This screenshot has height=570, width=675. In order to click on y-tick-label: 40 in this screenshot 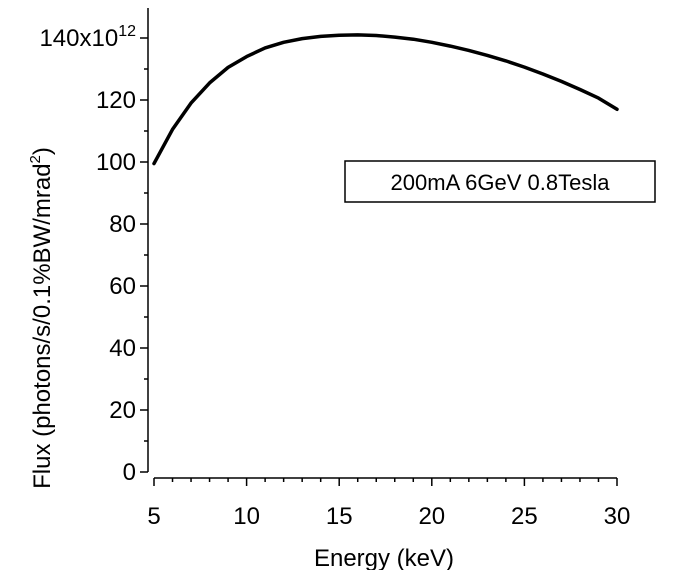, I will do `click(122, 348)`.